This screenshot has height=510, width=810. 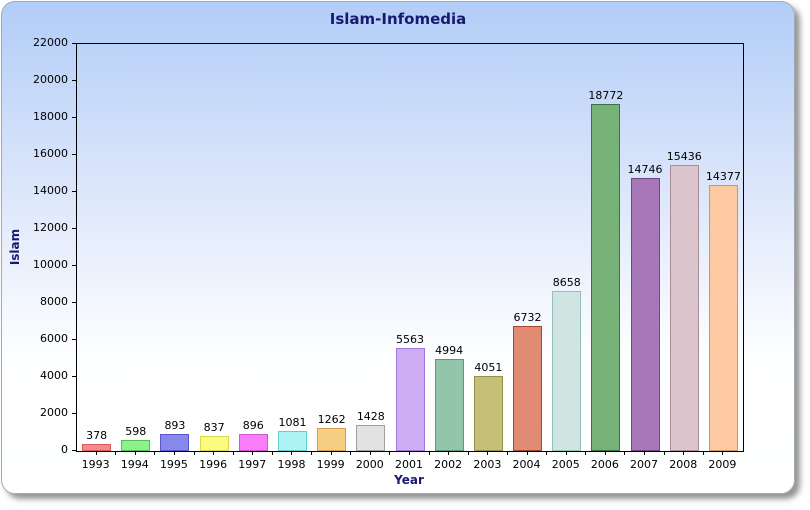 I want to click on bar-value-1998: 1081, so click(x=292, y=422).